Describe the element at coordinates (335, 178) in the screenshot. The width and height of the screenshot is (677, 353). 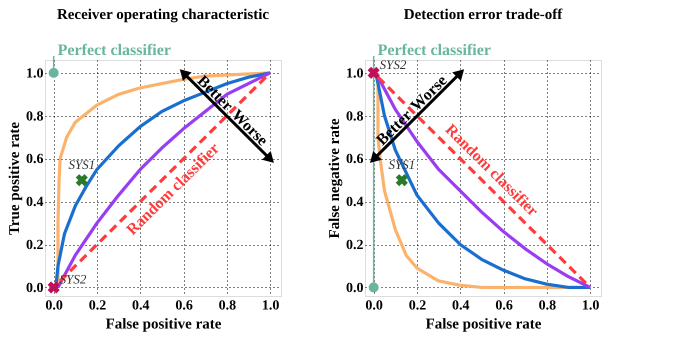
I see `y-axis-title: False negative rate` at that location.